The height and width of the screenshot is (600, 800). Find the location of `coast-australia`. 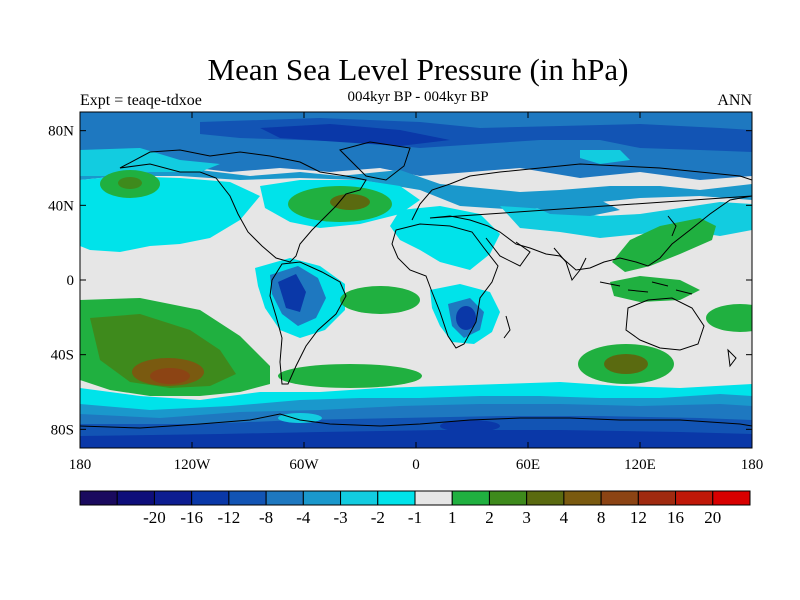

coast-australia is located at coordinates (665, 324).